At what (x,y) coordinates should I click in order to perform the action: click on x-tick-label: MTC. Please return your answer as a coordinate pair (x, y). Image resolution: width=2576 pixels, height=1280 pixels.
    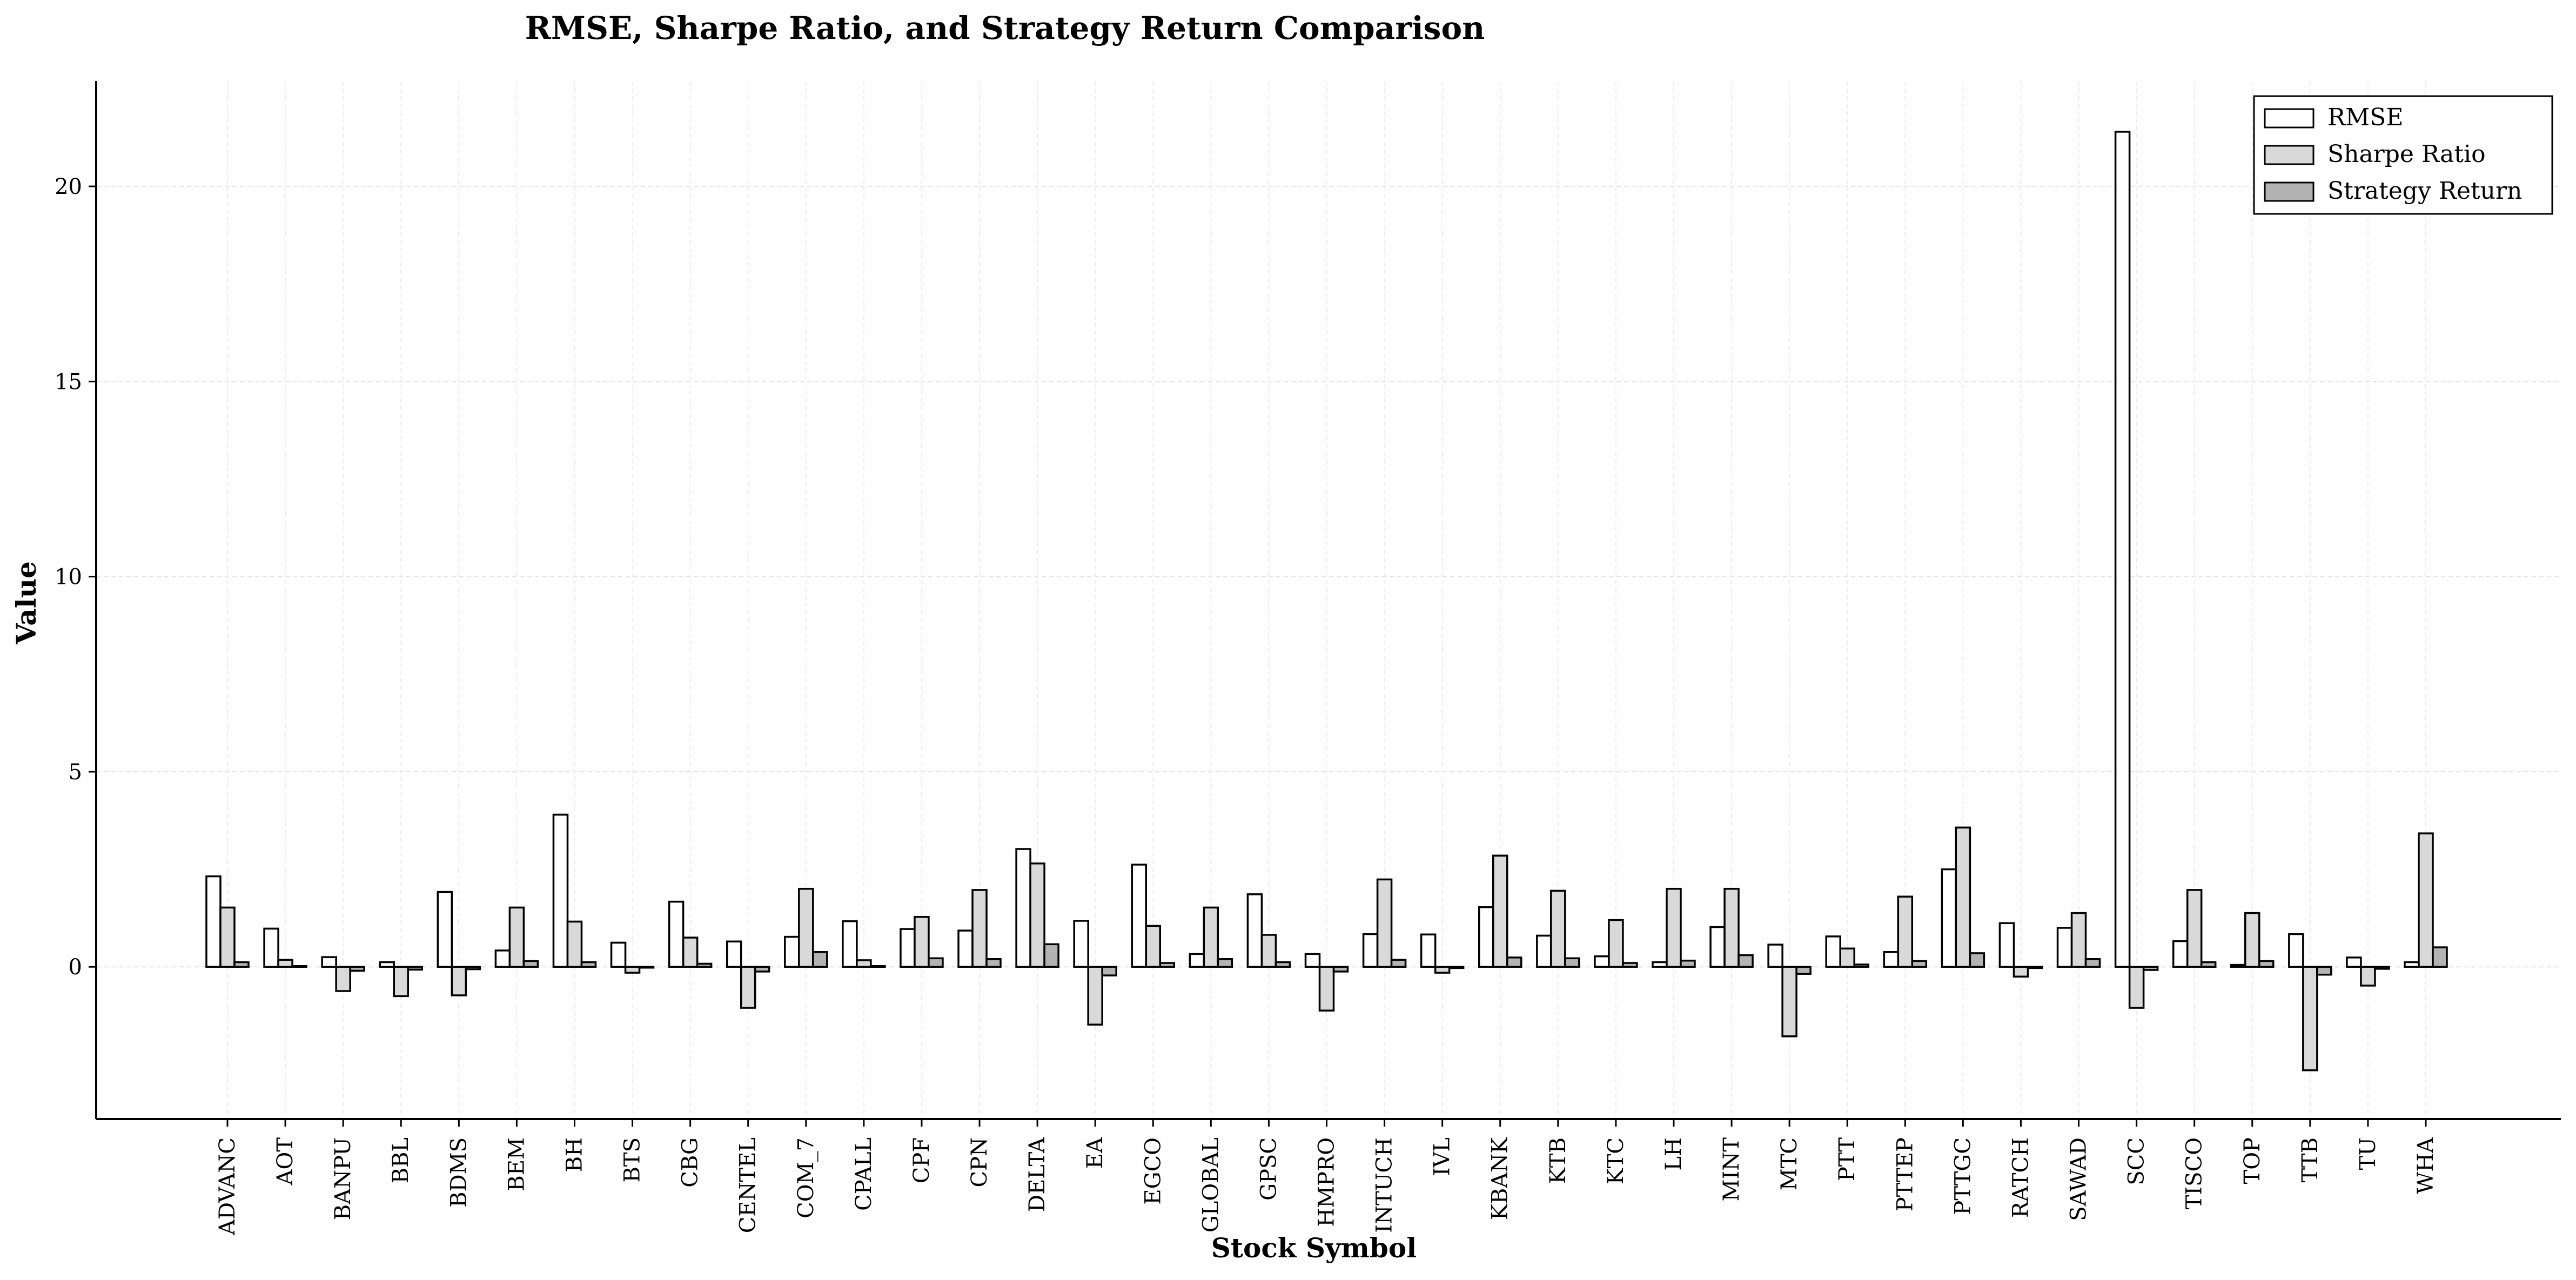
    Looking at the image, I should click on (1790, 1163).